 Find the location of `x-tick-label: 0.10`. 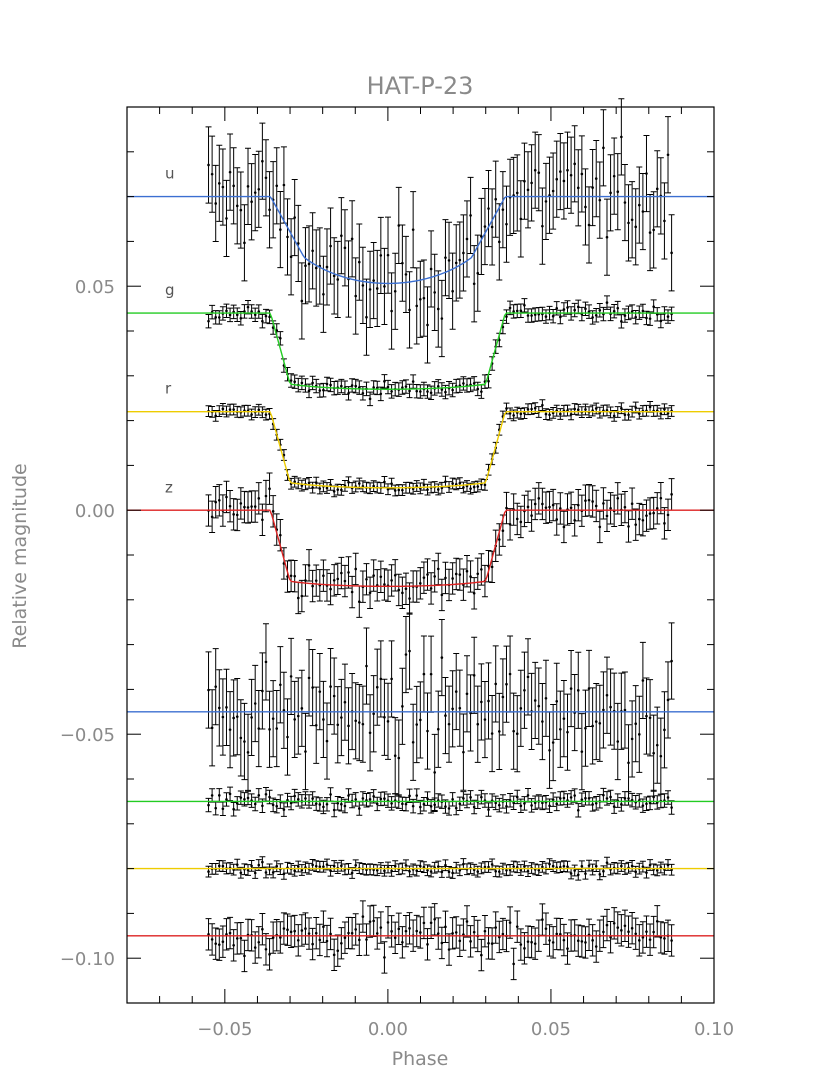

x-tick-label: 0.10 is located at coordinates (714, 1029).